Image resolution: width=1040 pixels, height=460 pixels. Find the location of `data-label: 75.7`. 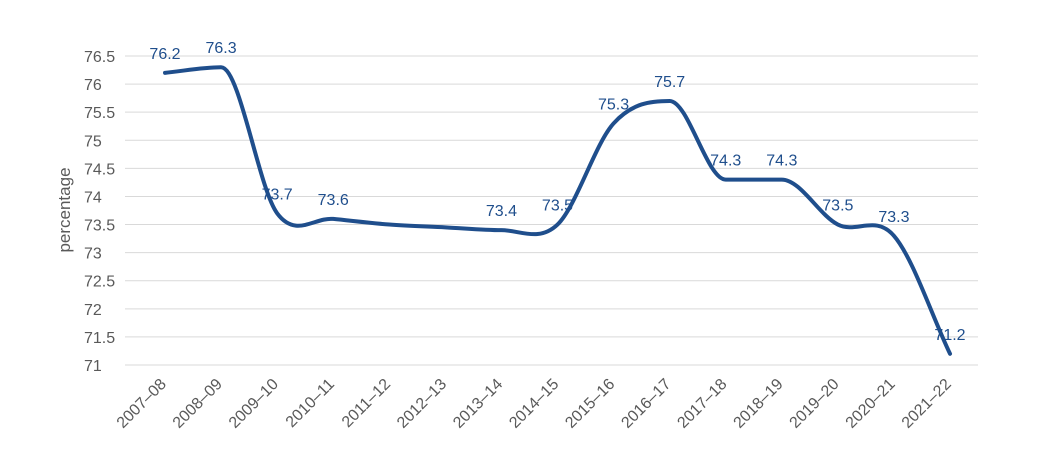

data-label: 75.7 is located at coordinates (669, 82).